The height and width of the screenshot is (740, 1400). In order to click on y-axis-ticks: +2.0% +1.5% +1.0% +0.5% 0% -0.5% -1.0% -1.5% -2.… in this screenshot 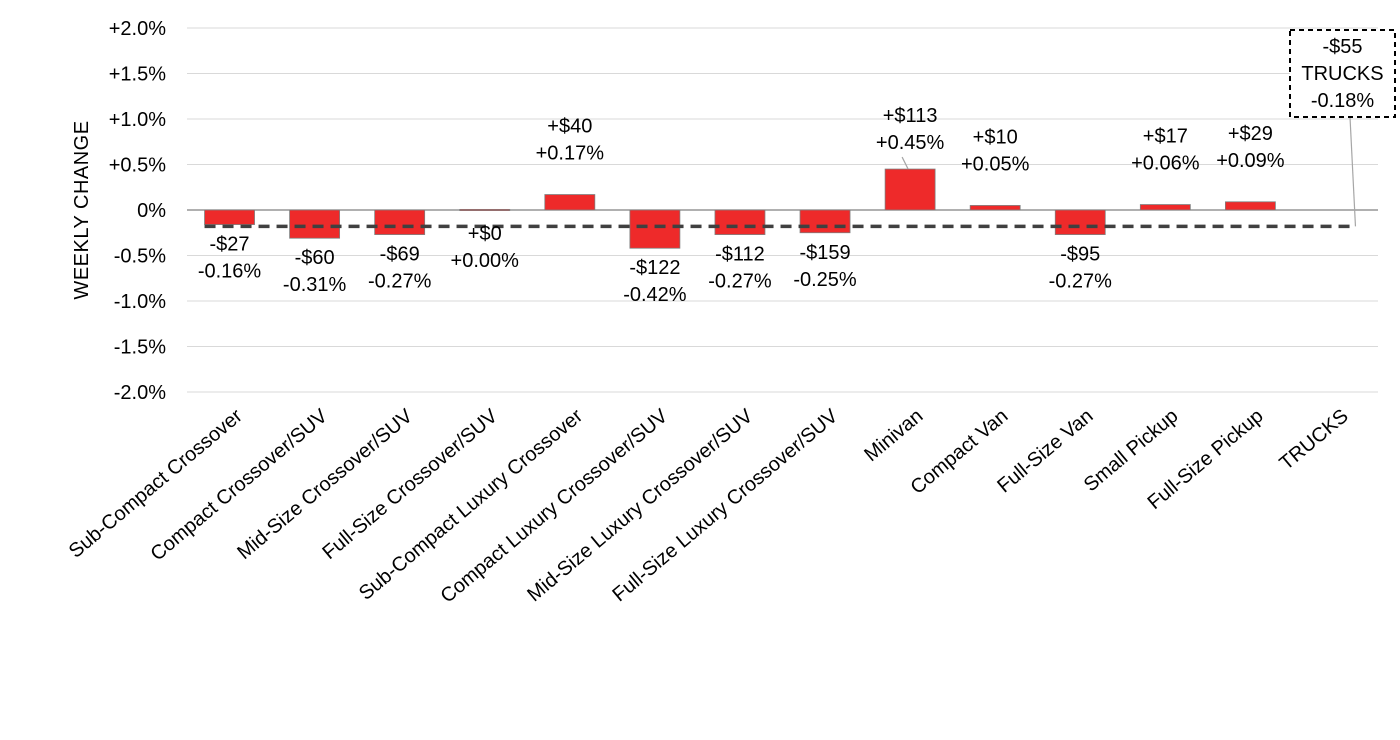, I will do `click(137, 211)`.